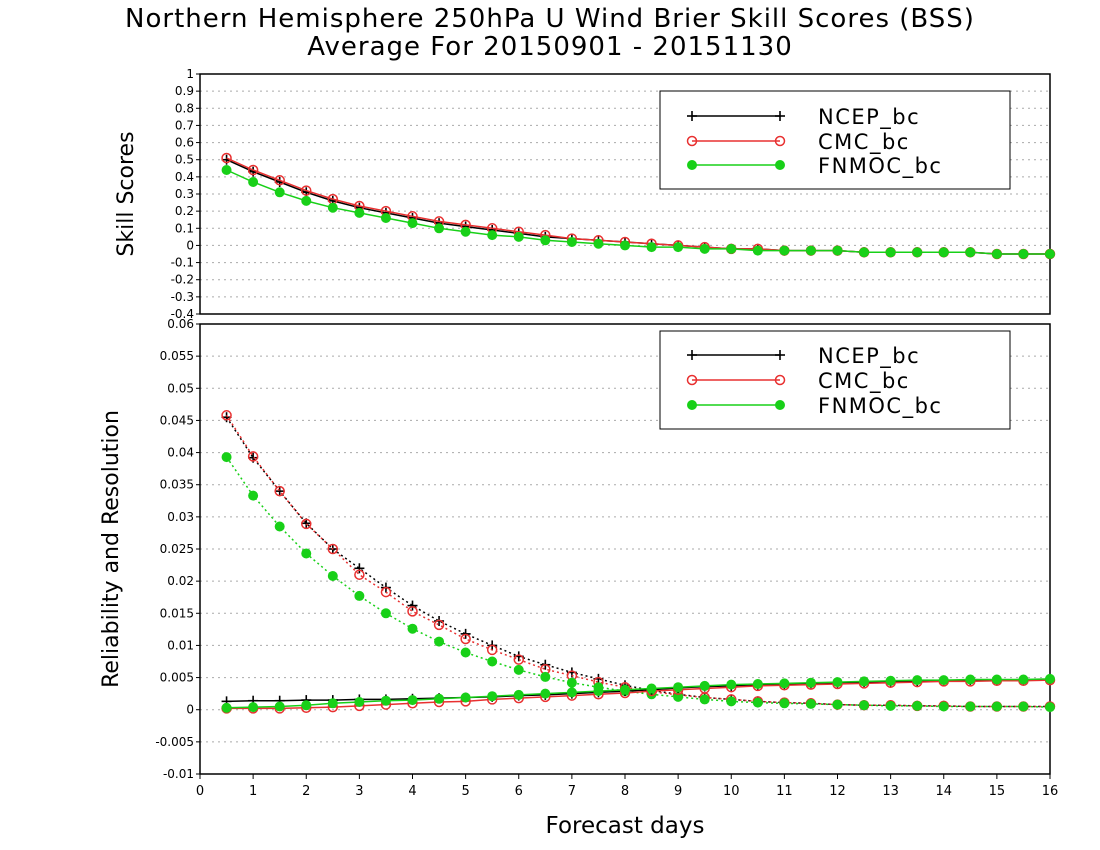 Image resolution: width=1100 pixels, height=850 pixels. I want to click on y-tick-label: 0.015, so click(177, 613).